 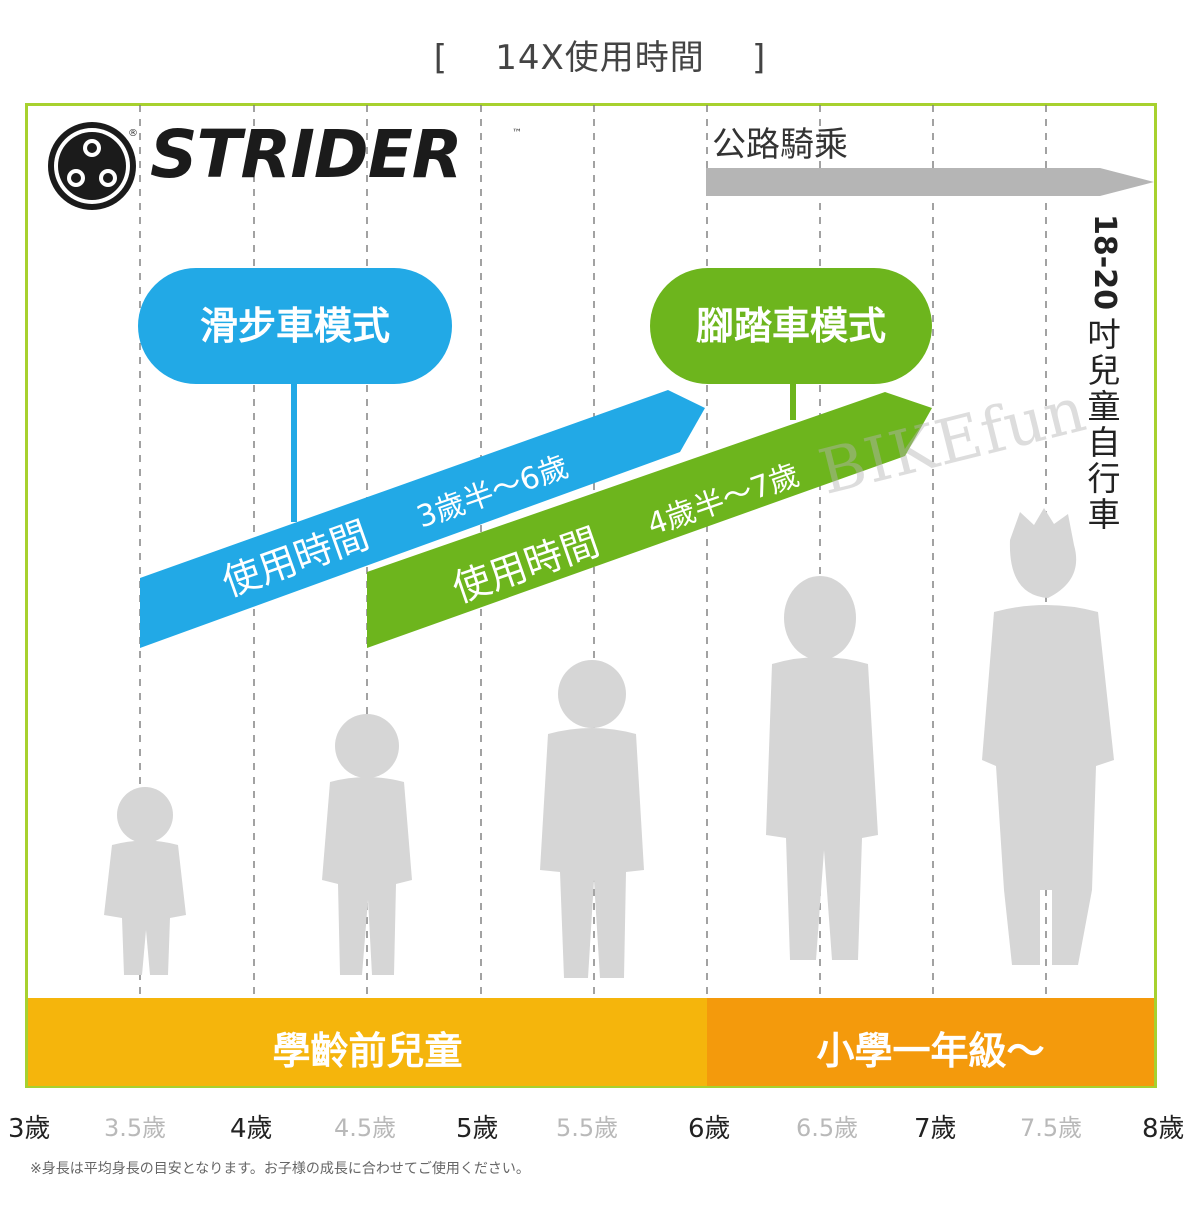 What do you see at coordinates (1104, 514) in the screenshot?
I see `target-char: 車` at bounding box center [1104, 514].